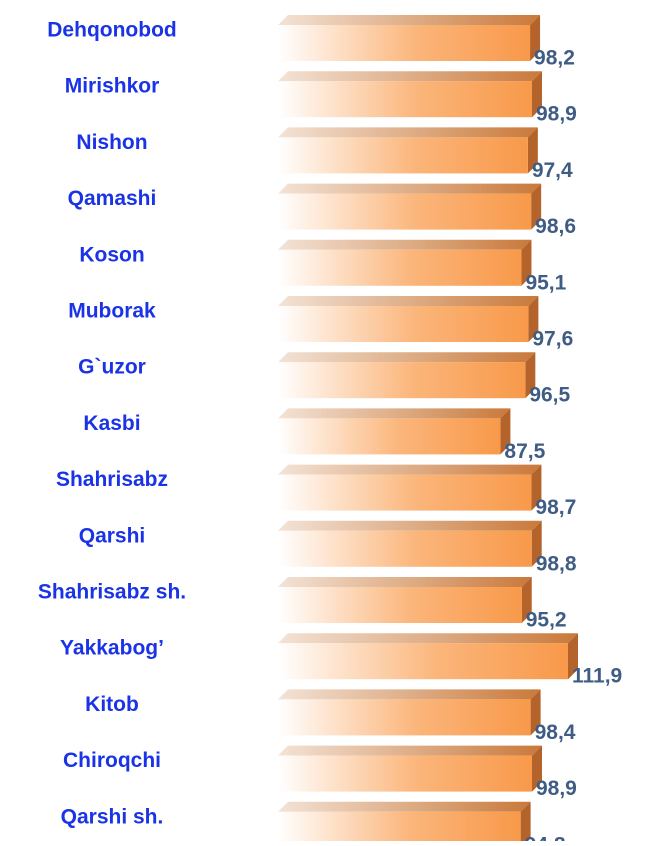 This screenshot has width=655, height=846. I want to click on category-label: Shahrisabz sh., so click(112, 592).